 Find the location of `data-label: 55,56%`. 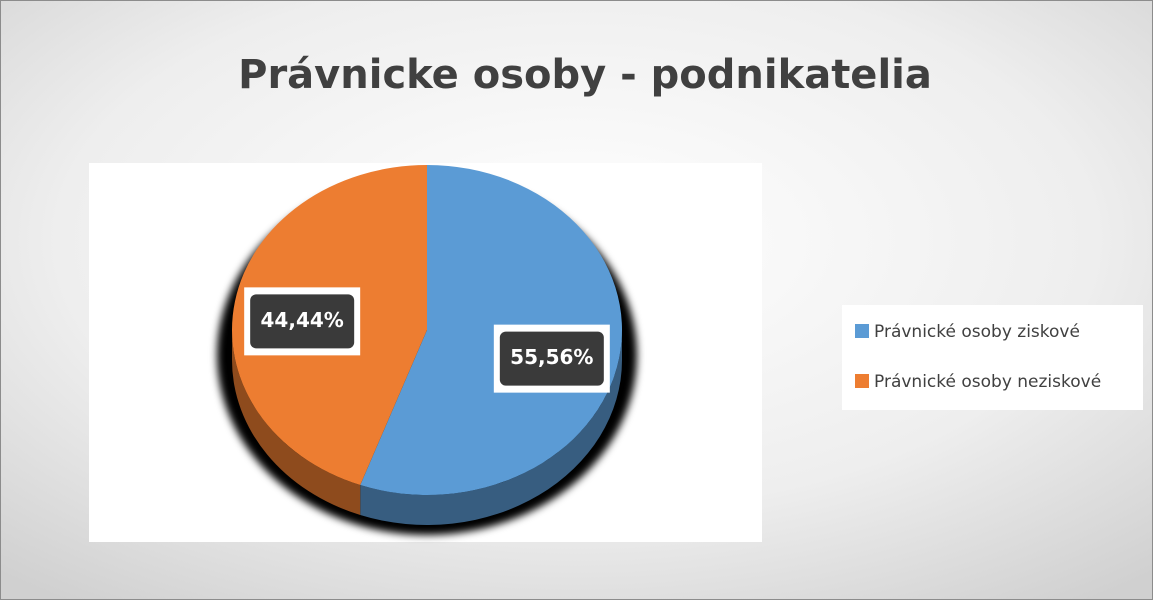

data-label: 55,56% is located at coordinates (551, 357).